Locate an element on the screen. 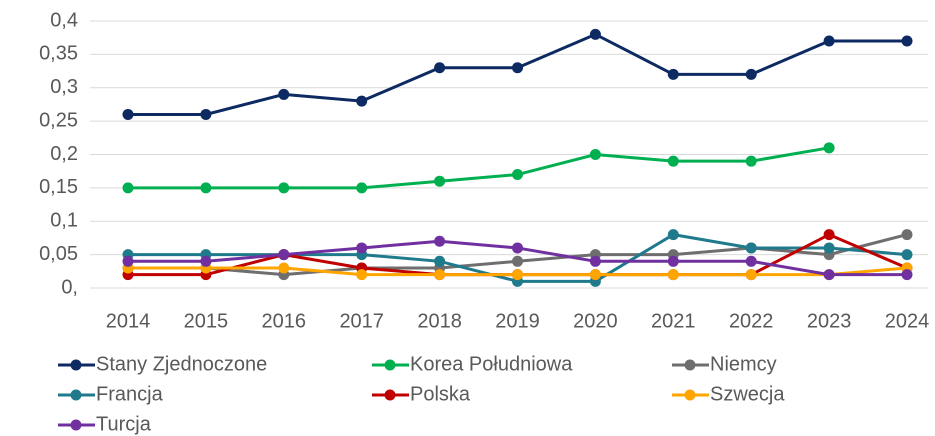 The height and width of the screenshot is (436, 935). series-line is located at coordinates (479, 168).